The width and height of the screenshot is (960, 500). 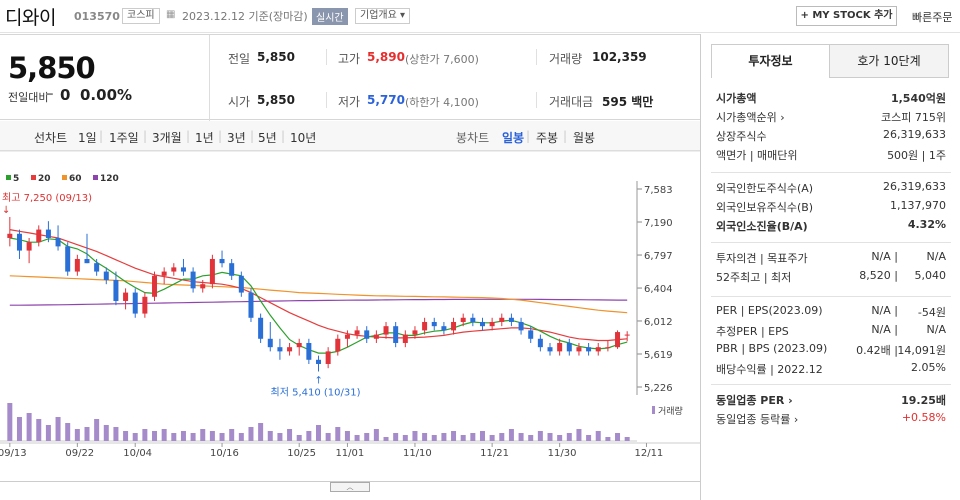 I want to click on info-value: 500원 | 1주, so click(x=916, y=155).